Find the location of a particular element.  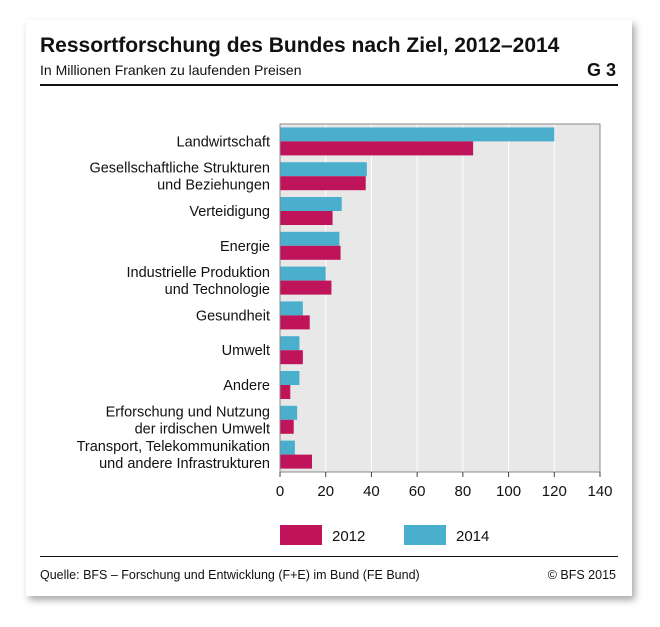

category-label-line: Verteidigung is located at coordinates (229, 212).